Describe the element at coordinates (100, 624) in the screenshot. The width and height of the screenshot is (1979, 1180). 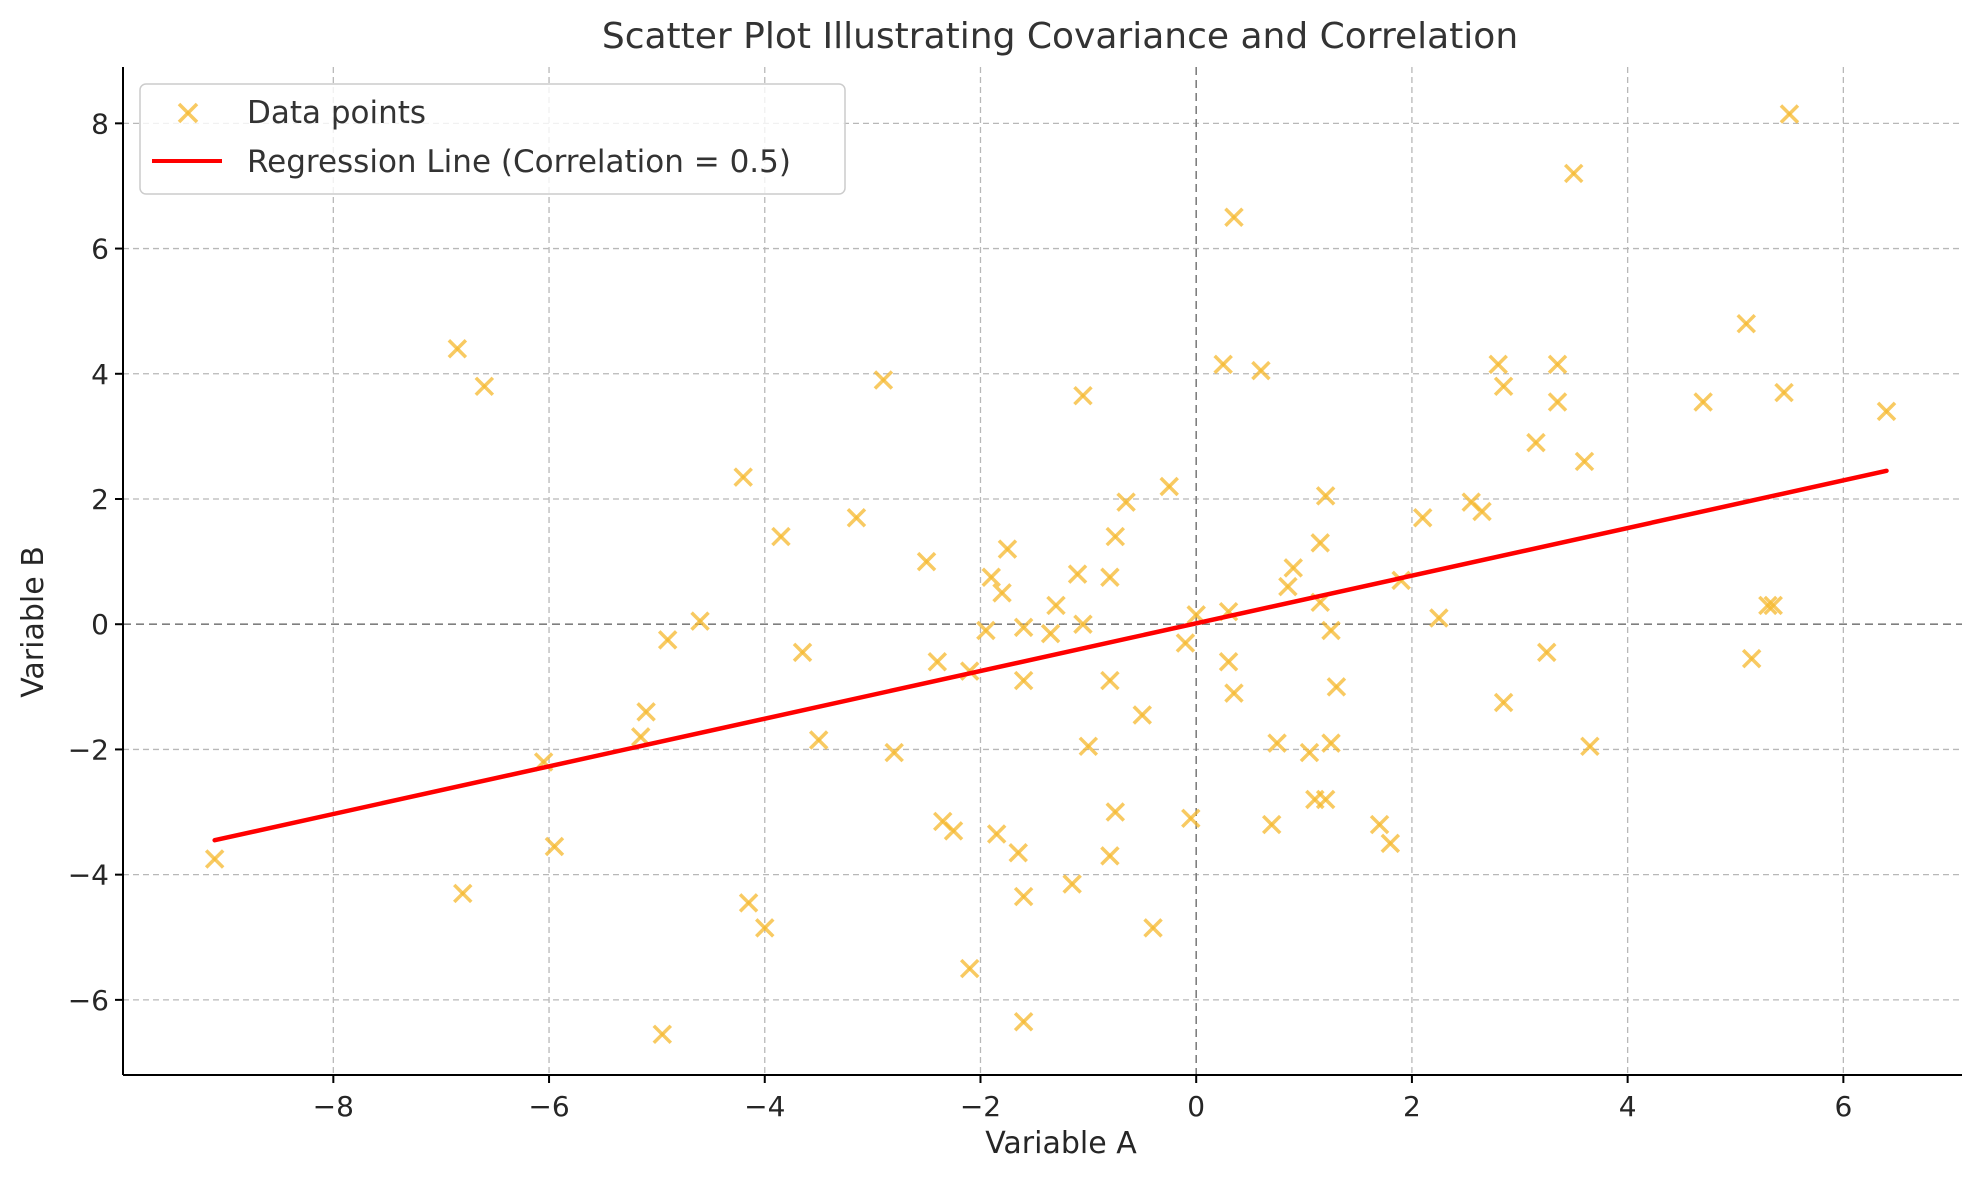
I see `y-tick-label: 0` at that location.